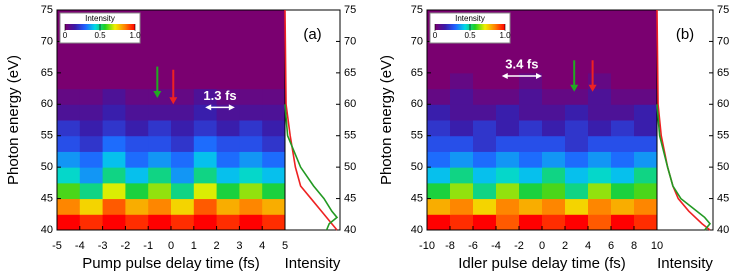 This screenshot has width=747, height=275. What do you see at coordinates (685, 263) in the screenshot?
I see `spectrum-x-label: Intensity` at bounding box center [685, 263].